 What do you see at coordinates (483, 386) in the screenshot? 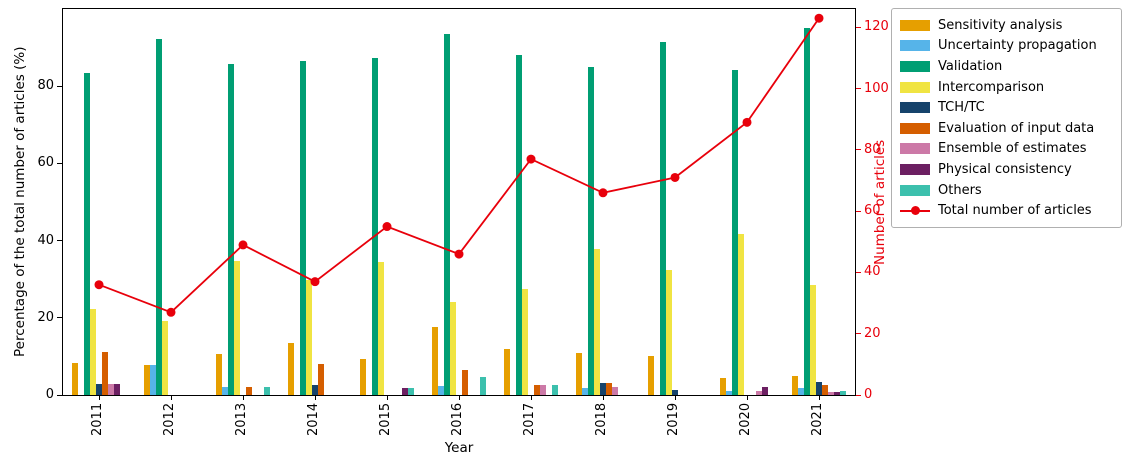
I see `bar-others-2016` at bounding box center [483, 386].